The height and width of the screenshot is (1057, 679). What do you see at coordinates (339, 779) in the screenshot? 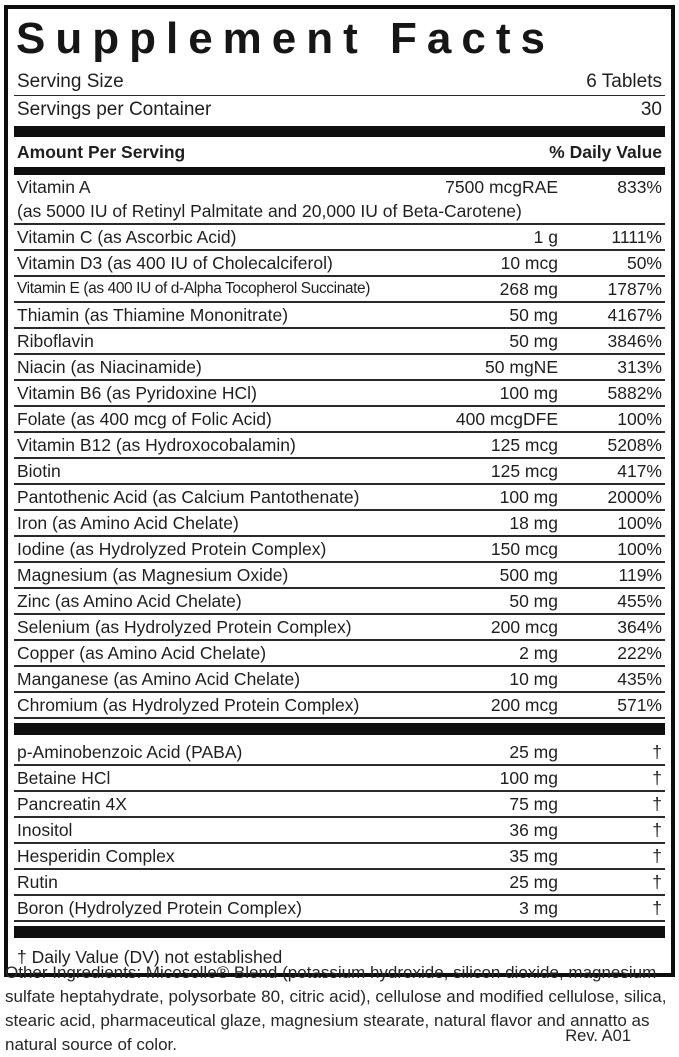
I see `nutrient-row: Betaine HCl 100 mg †` at bounding box center [339, 779].